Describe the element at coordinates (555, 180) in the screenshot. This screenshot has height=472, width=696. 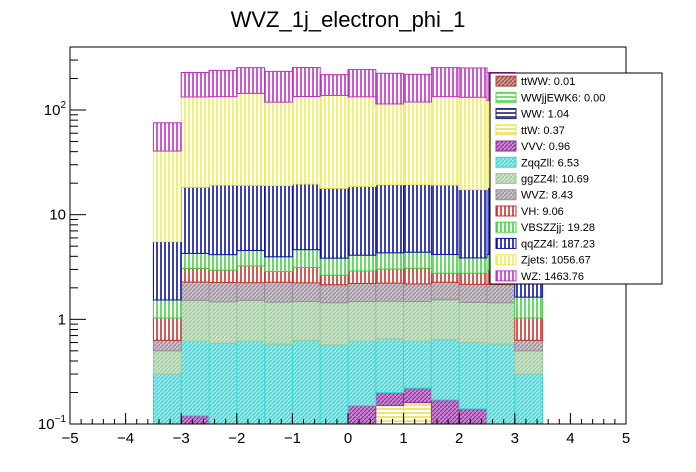
I see `legend-label-ggzz4l: ggZZ4l: 10.69` at that location.